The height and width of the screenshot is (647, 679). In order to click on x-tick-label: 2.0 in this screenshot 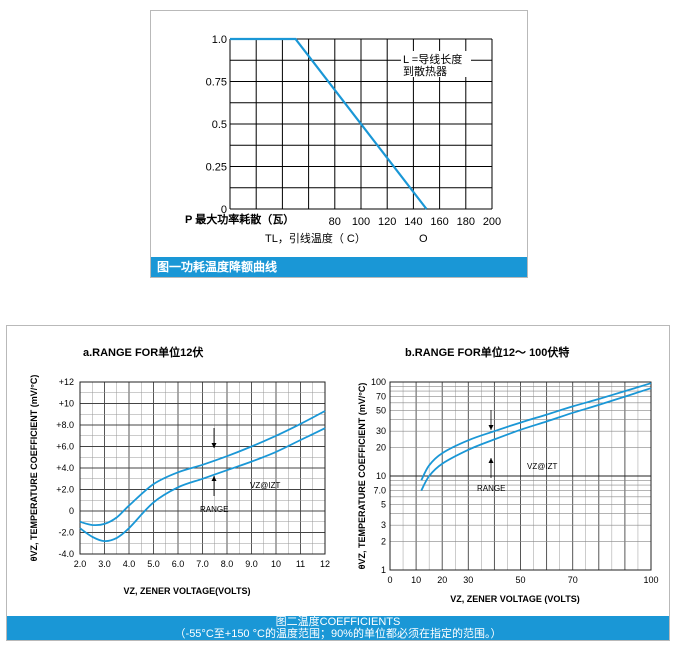, I will do `click(80, 564)`.